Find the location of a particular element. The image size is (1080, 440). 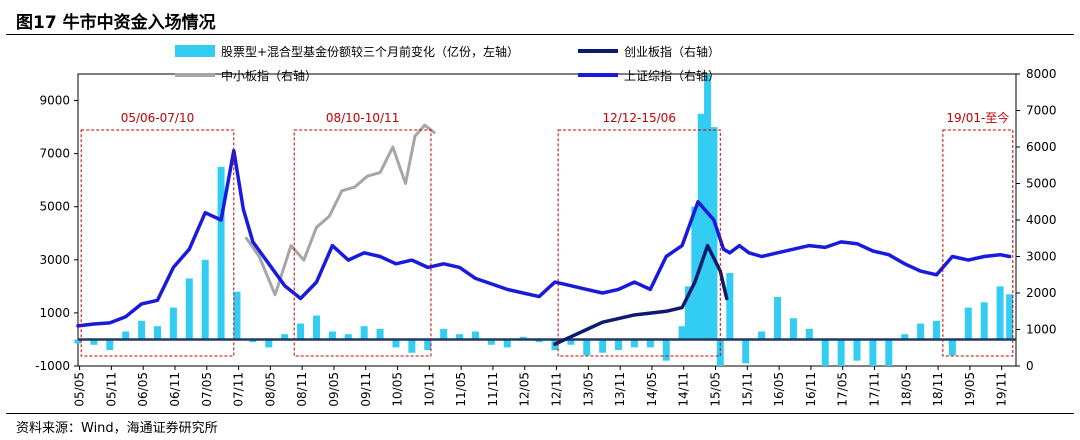

x-tick-label: 07/05 is located at coordinates (207, 389).